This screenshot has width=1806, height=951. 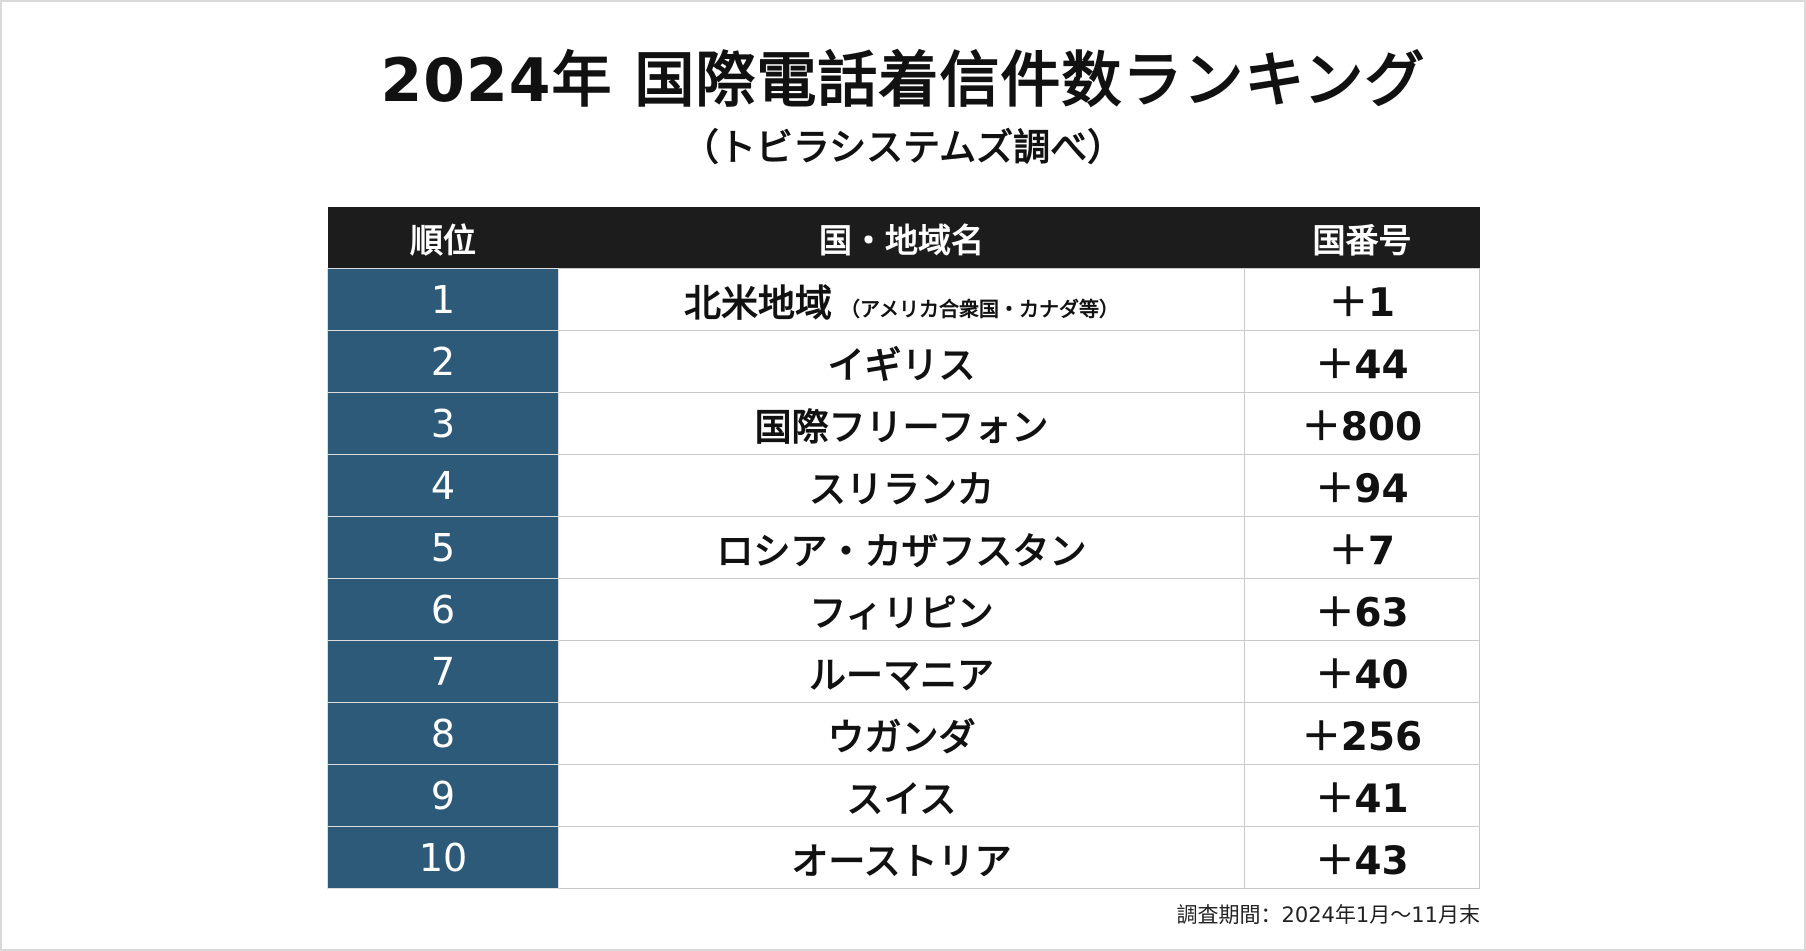 What do you see at coordinates (1362, 547) in the screenshot?
I see `country-code-cell: ＋7` at bounding box center [1362, 547].